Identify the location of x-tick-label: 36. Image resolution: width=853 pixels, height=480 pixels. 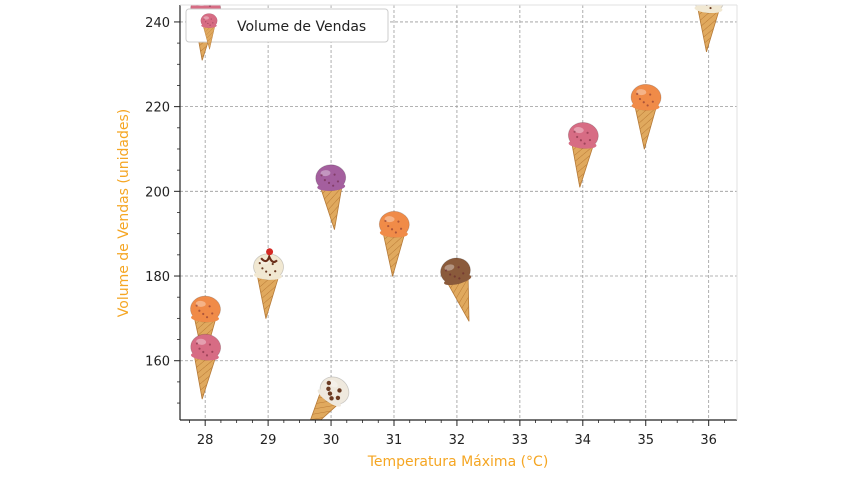
(708, 440).